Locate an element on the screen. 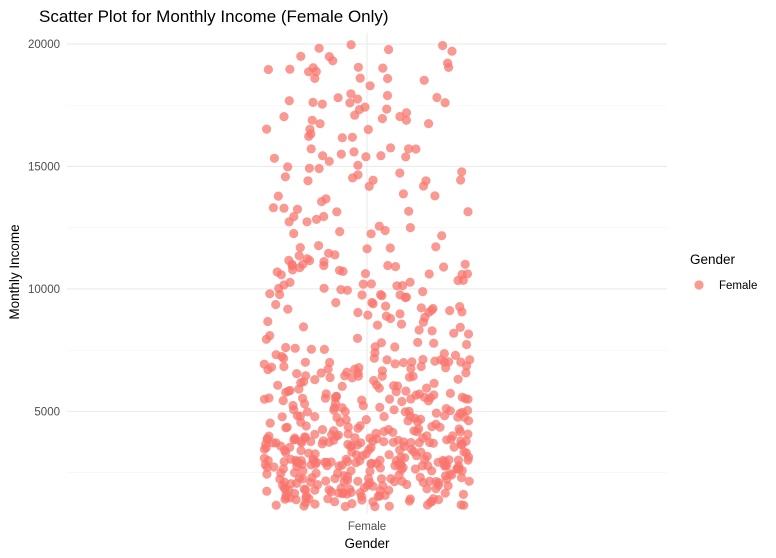 This screenshot has width=776, height=558. y-axis-title: Monthly Income is located at coordinates (14, 271).